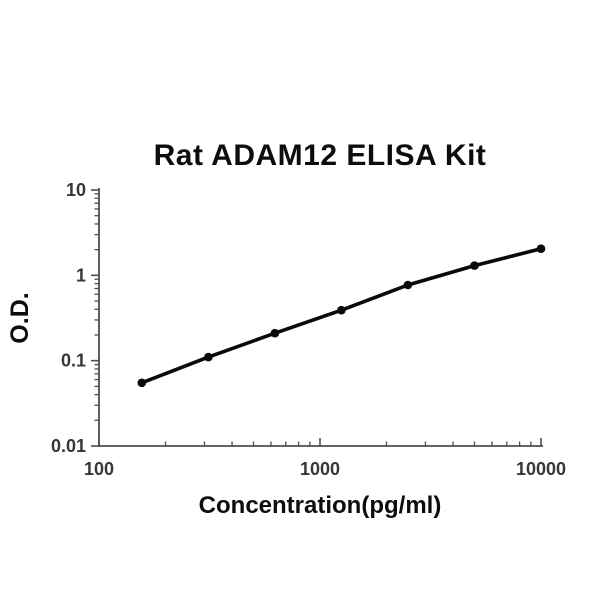 The width and height of the screenshot is (600, 600). I want to click on y-tick-label: 0.1, so click(73, 361).